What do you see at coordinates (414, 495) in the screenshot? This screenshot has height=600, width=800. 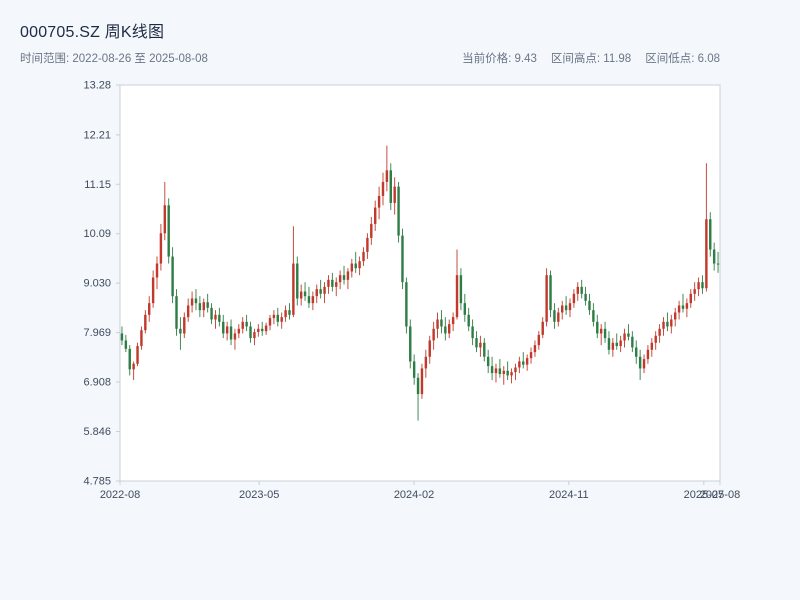 I see `x-axis-tick: 2024-02` at bounding box center [414, 495].